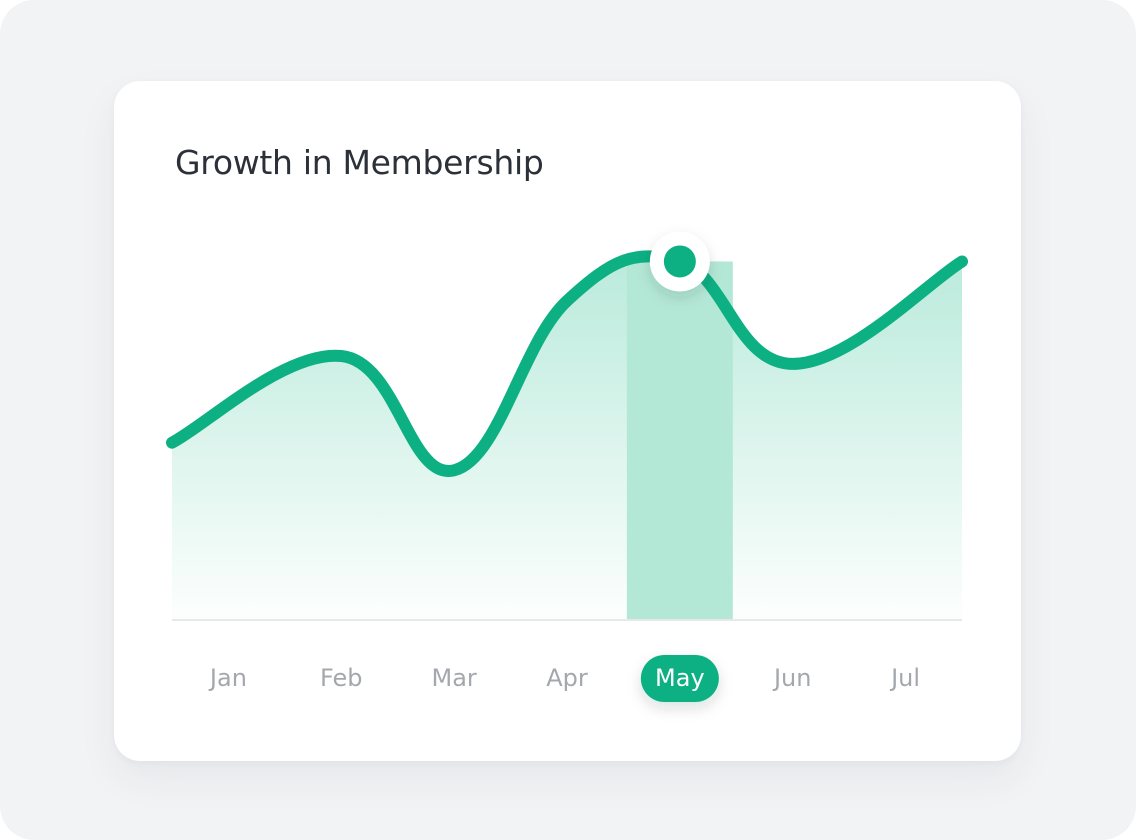 This screenshot has width=1136, height=840. I want to click on active-month-pill, so click(679, 678).